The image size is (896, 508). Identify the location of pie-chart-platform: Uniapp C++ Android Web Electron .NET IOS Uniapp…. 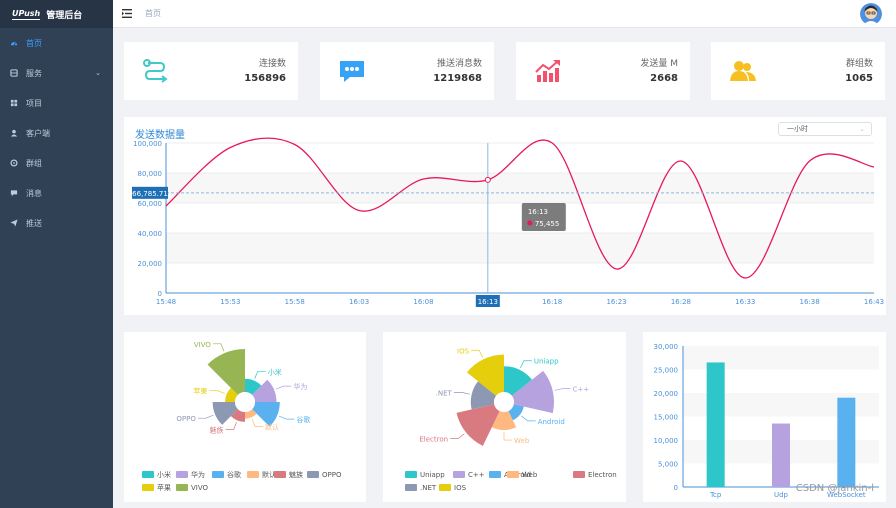
(504, 417).